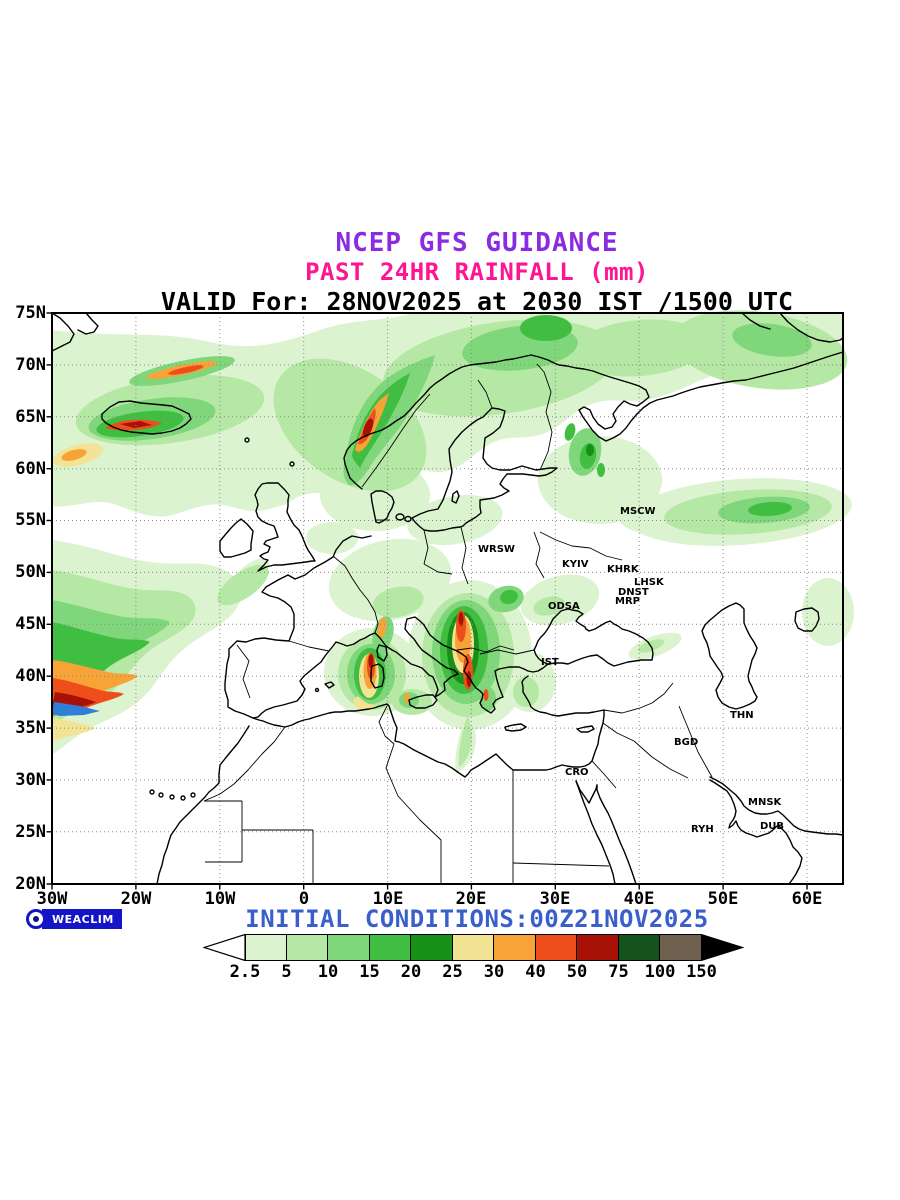 The width and height of the screenshot is (900, 1200). Describe the element at coordinates (136, 899) in the screenshot. I see `lon-label: 20W` at that location.